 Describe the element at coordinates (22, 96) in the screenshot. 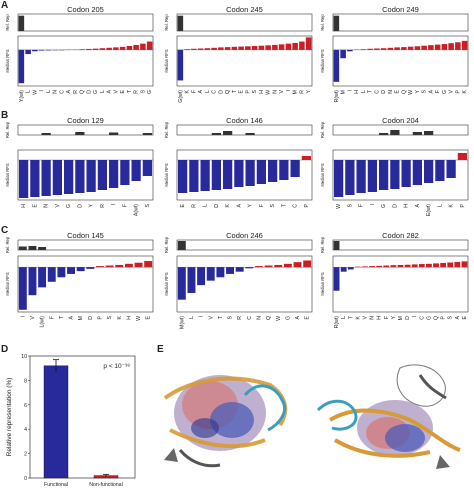

I see `tick-label: Y(wt)` at that location.